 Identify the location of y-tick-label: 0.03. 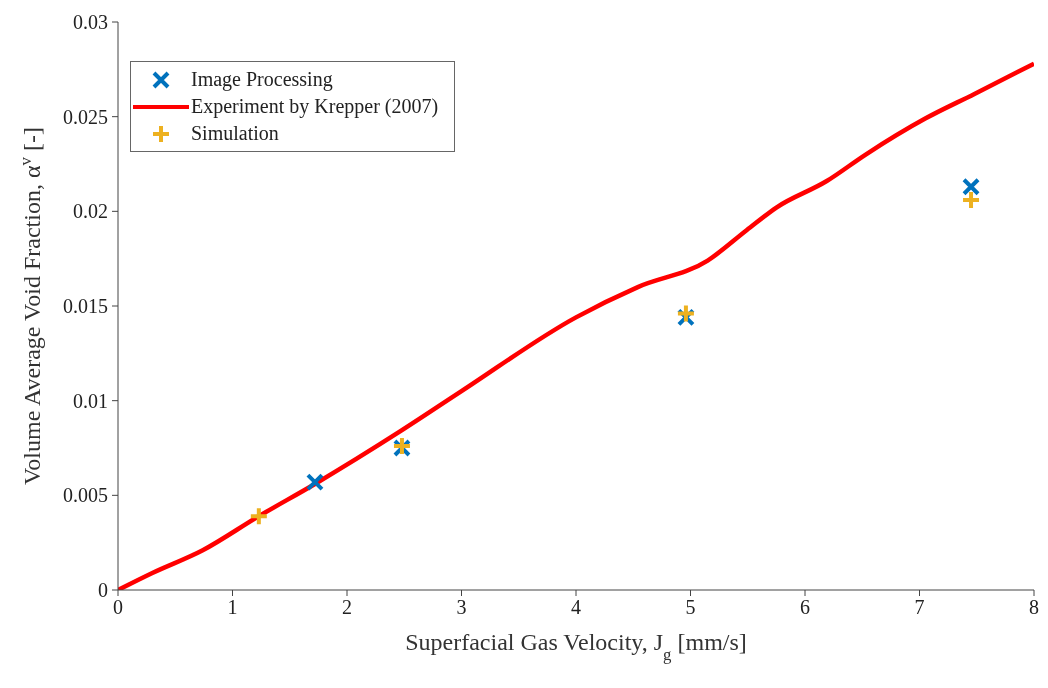
(90, 22).